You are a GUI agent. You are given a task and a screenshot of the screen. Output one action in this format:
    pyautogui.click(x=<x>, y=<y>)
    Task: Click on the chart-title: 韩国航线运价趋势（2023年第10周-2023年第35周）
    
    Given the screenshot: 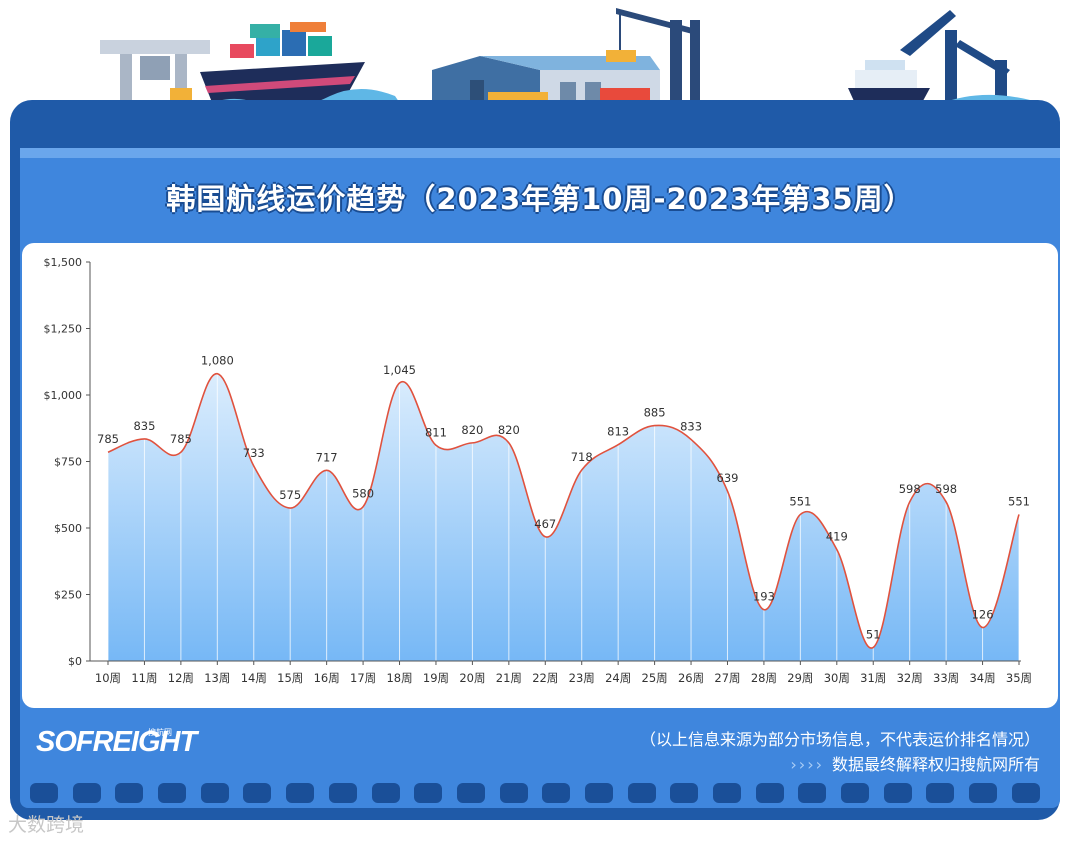 What is the action you would take?
    pyautogui.click(x=540, y=199)
    